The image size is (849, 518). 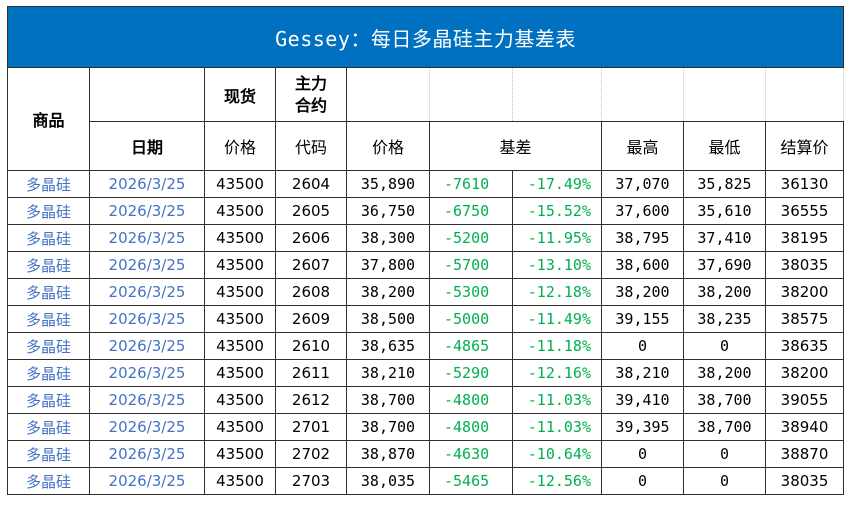 I want to click on cell-contract-code: 2611, so click(x=311, y=373).